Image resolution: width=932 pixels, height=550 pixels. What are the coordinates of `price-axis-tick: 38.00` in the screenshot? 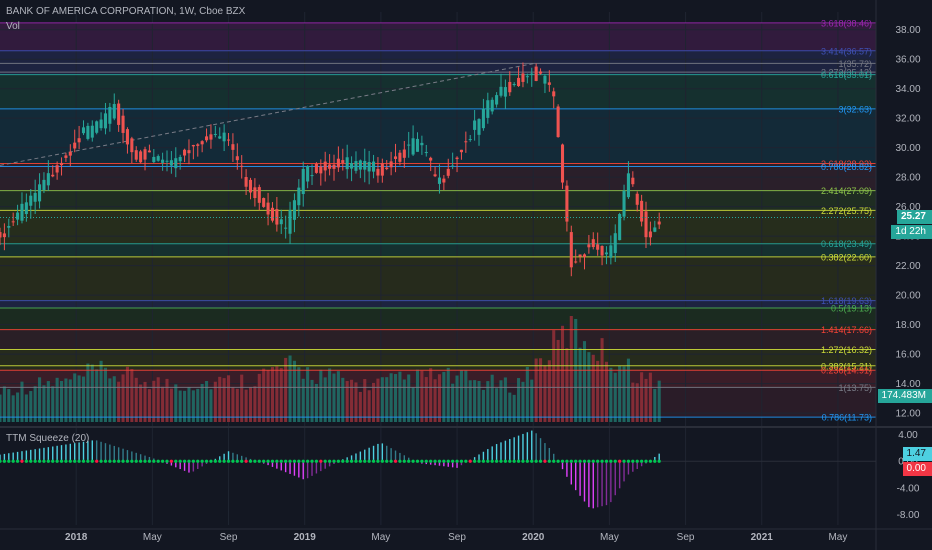 It's located at (907, 30).